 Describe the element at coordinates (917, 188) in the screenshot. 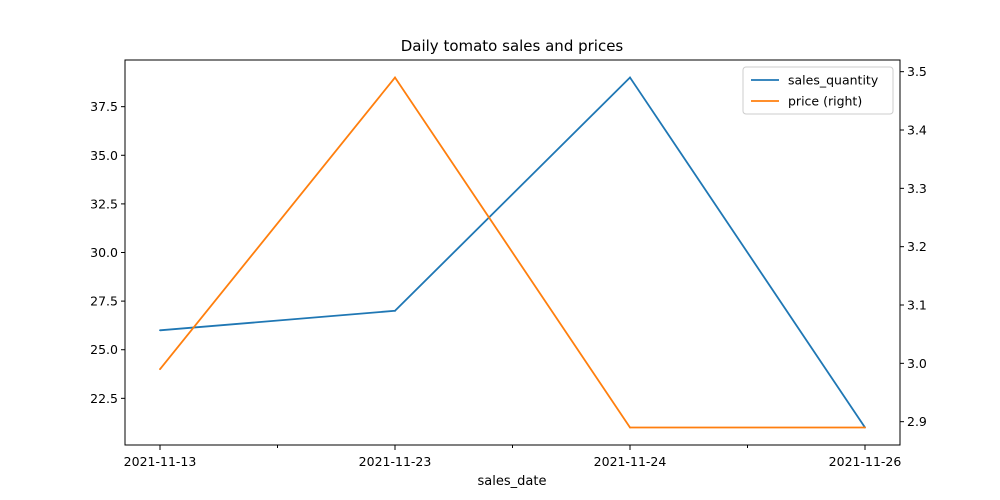

I see `right-y-tick-label: 3.3` at that location.